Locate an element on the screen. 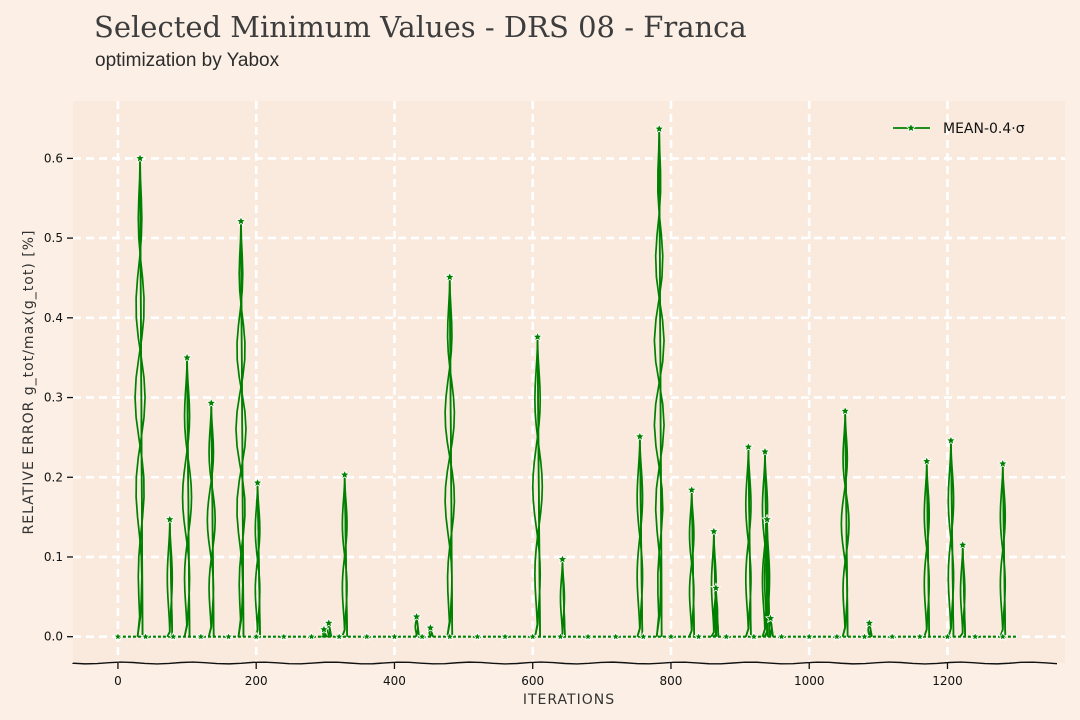  y-tick-label: 0.2 is located at coordinates (53, 477).